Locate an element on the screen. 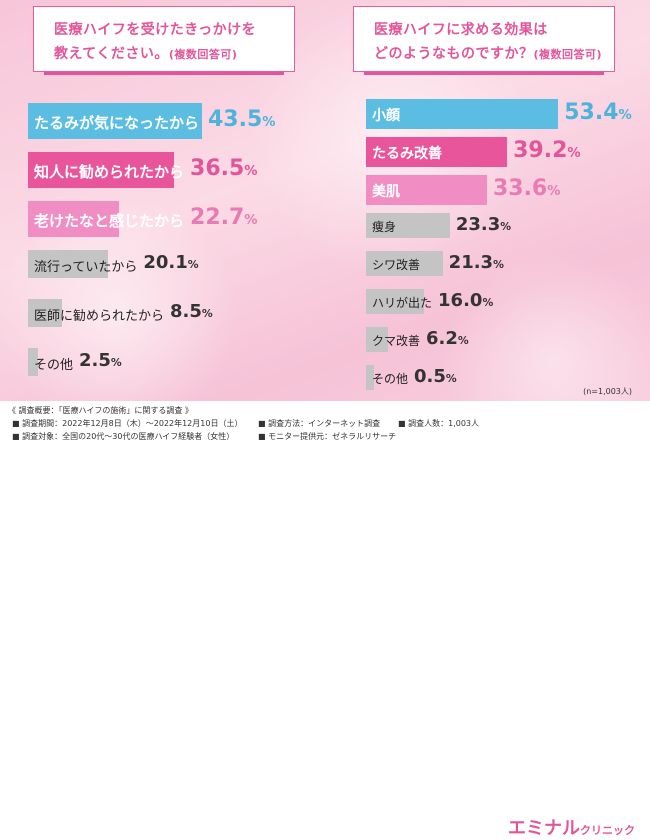 The height and width of the screenshot is (840, 650). footer-target: ■ 調査対象：全国の20代〜30代の医療ハイフ経験者（女性） is located at coordinates (123, 436).